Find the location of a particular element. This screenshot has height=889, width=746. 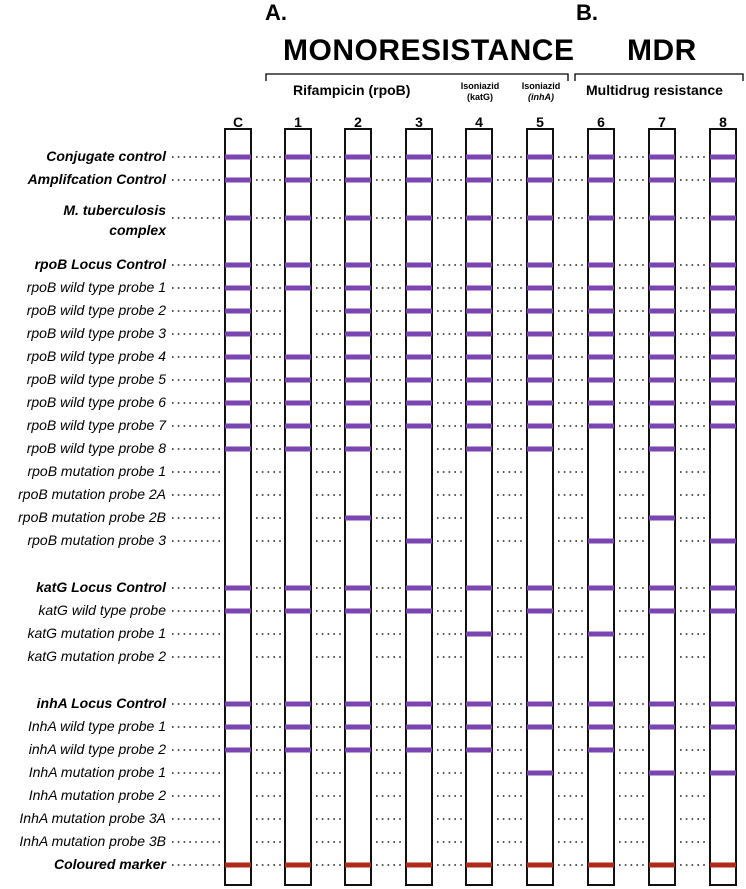

row-label-text: rpoB Locus Control is located at coordinates (100, 264).